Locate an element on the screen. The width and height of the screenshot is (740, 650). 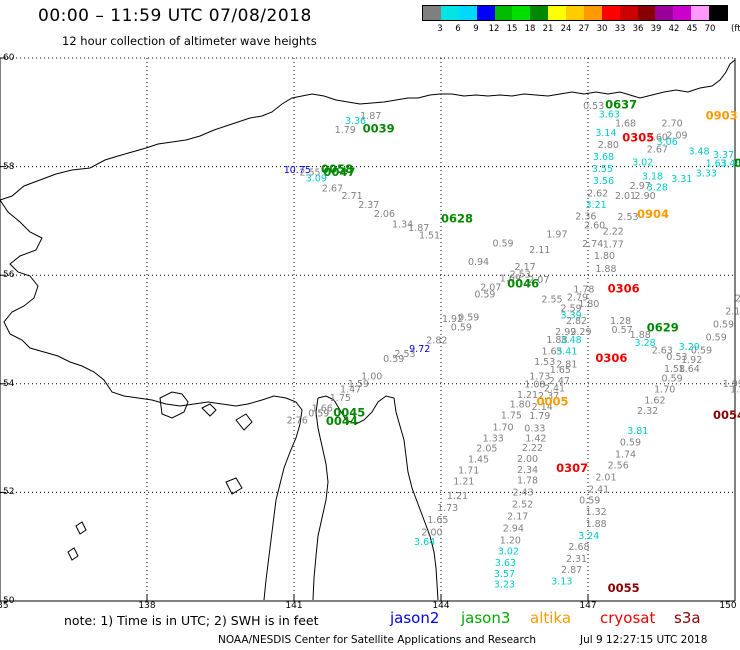
wave-height-value: 3.46 is located at coordinates (730, 164).